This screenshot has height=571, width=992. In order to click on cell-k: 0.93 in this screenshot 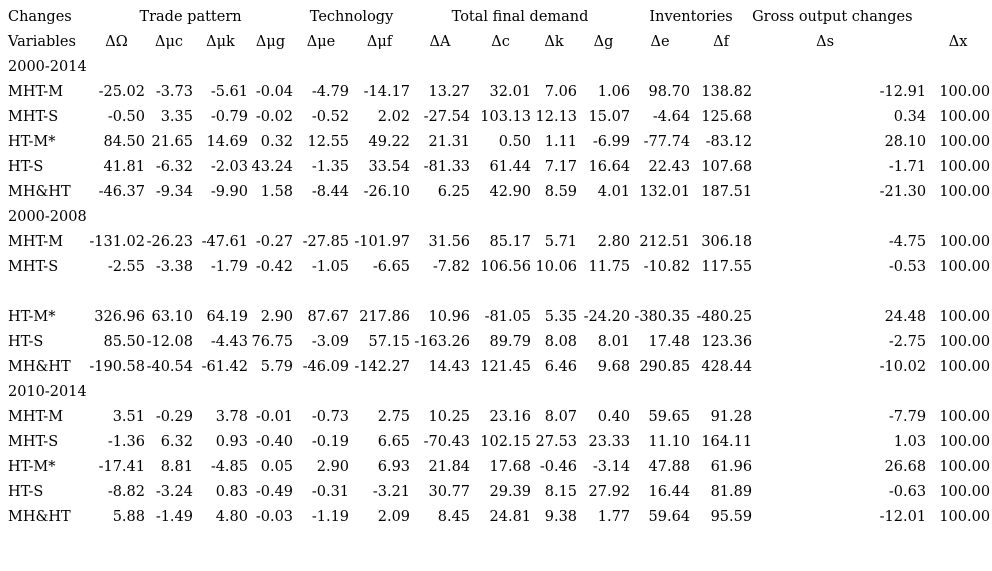, I will do `click(231, 441)`.